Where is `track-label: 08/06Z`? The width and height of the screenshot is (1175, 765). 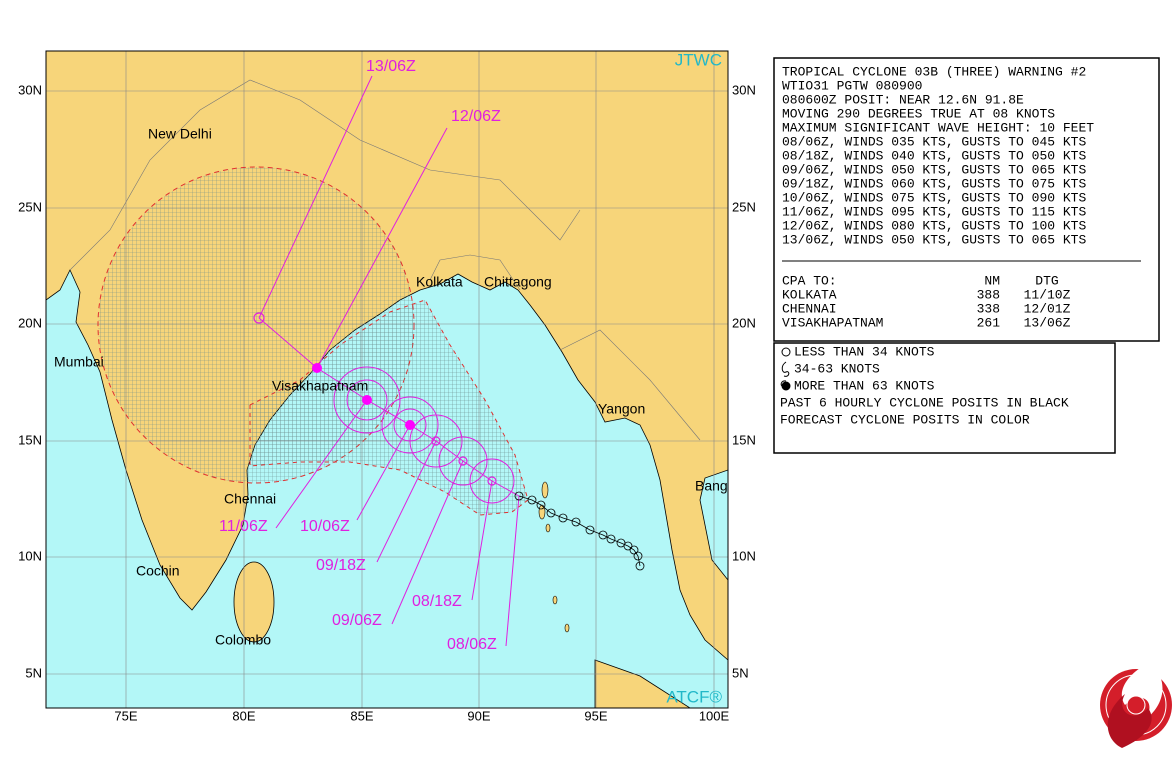
track-label: 08/06Z is located at coordinates (472, 644).